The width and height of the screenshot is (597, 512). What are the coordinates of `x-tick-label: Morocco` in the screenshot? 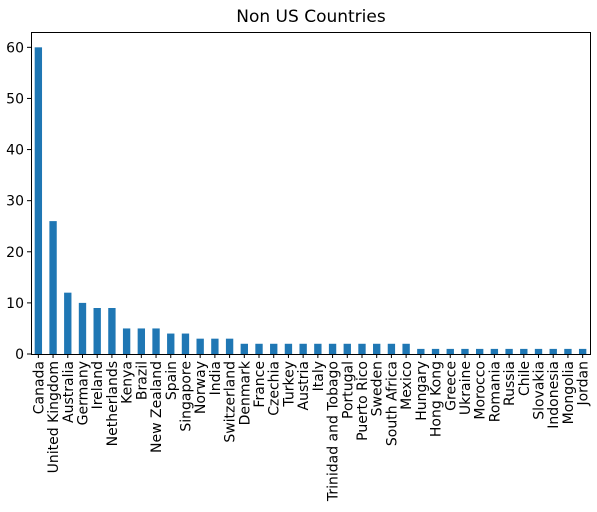 It's located at (481, 390).